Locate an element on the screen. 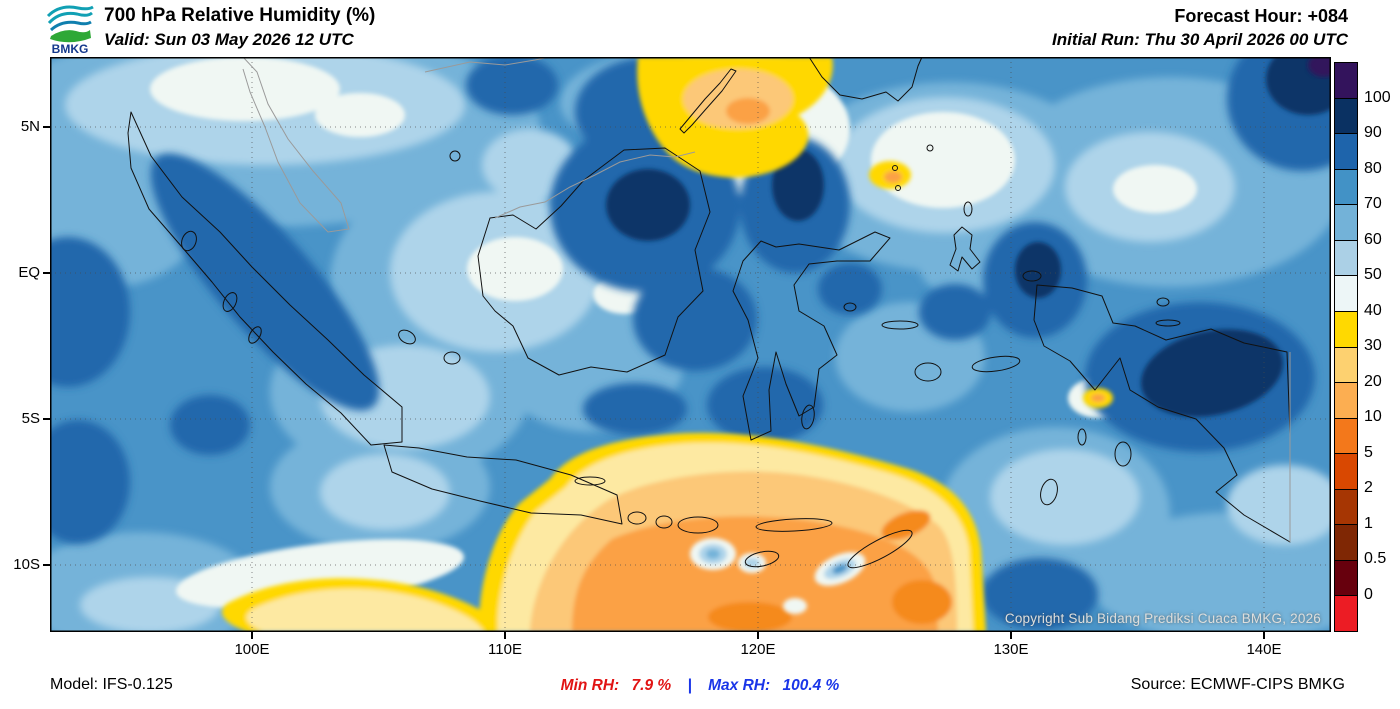 This screenshot has width=1400, height=709. valid-time: Valid: Sun 03 May 2026 12 UTC is located at coordinates (229, 39).